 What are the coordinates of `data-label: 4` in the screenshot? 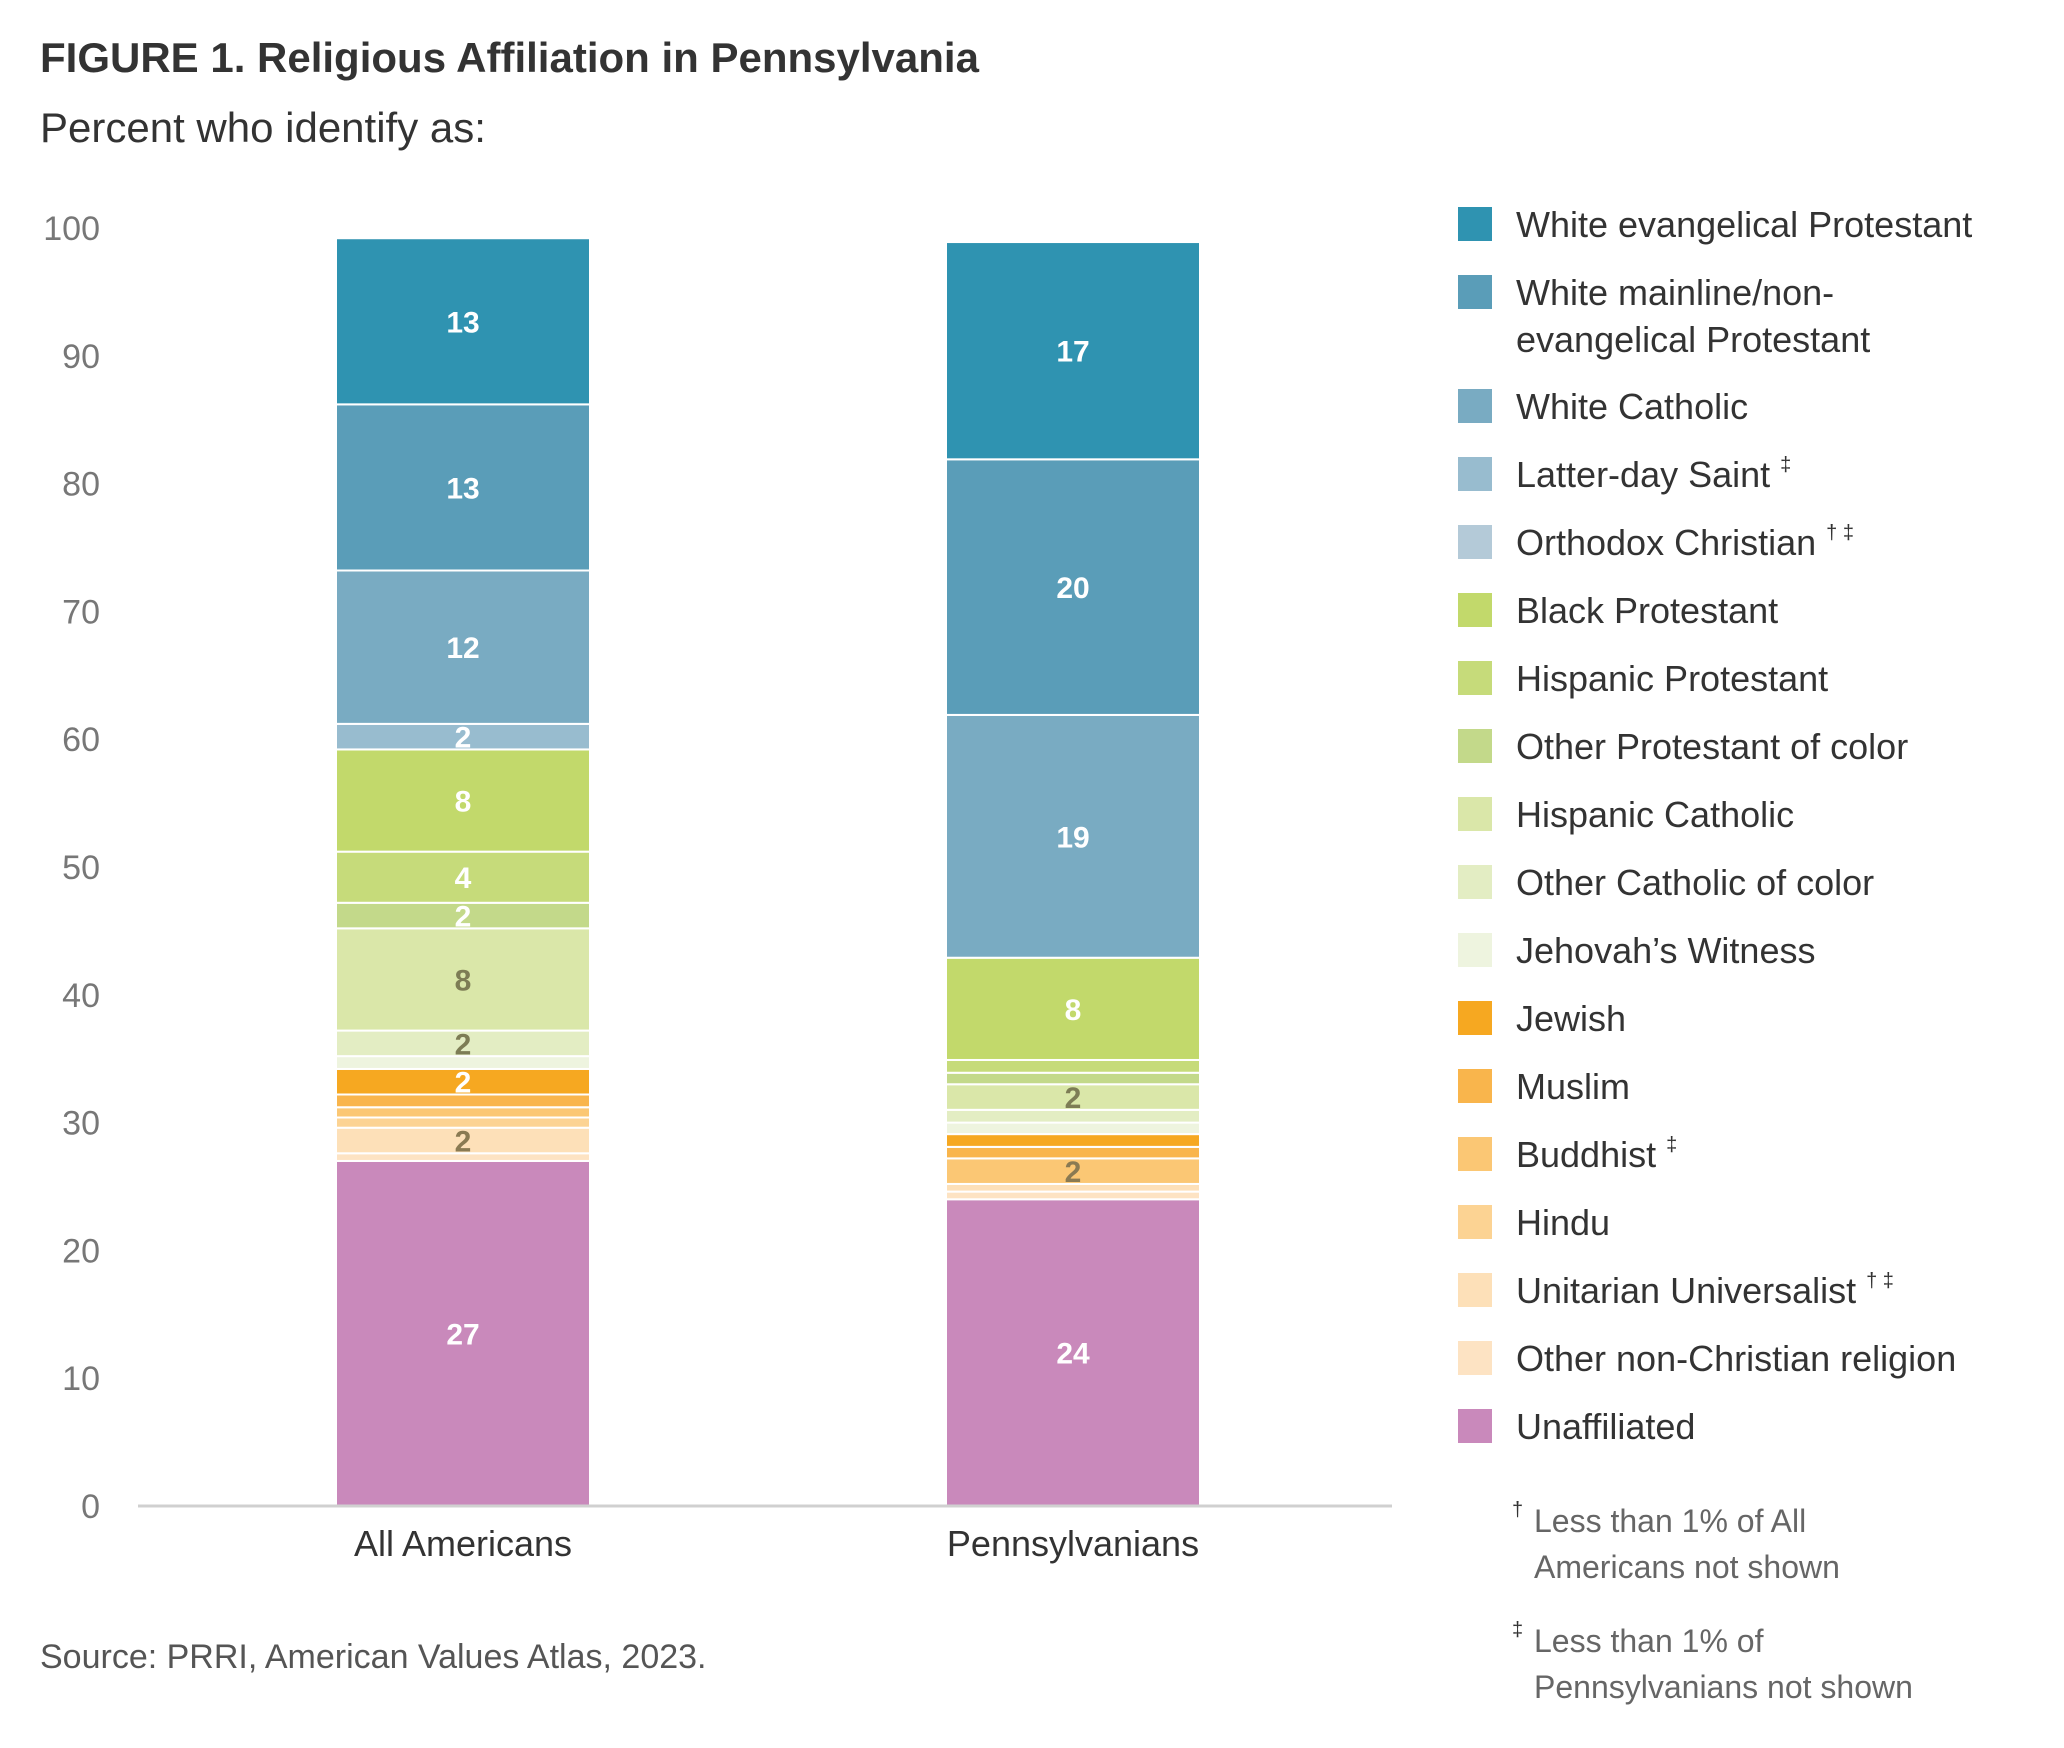 It's located at (463, 878).